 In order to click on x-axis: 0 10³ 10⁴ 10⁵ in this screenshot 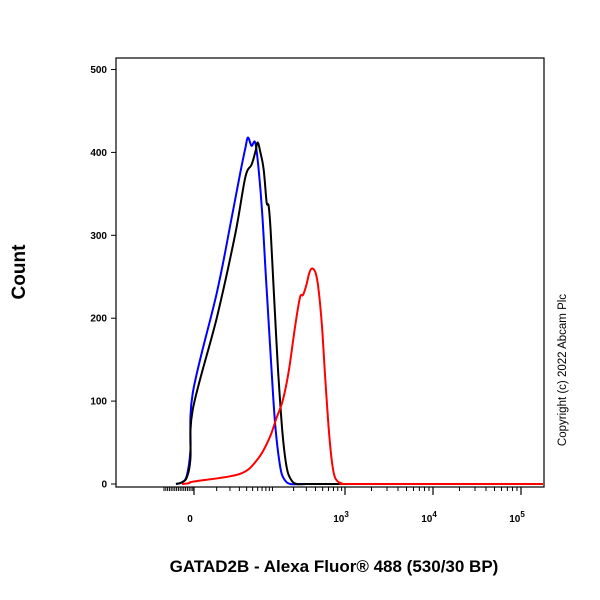, I will do `click(344, 506)`.